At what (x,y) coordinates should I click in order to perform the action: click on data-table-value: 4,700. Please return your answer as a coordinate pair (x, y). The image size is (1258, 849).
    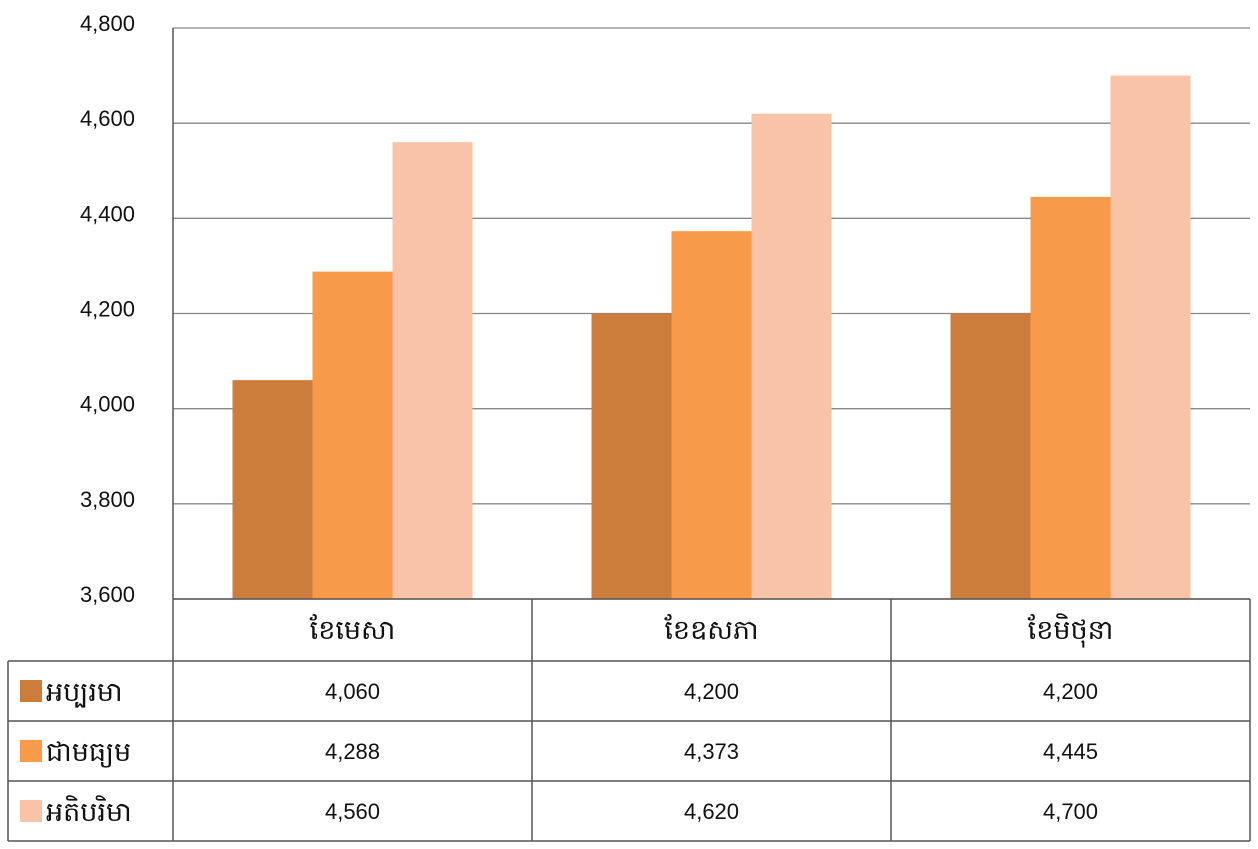
    Looking at the image, I should click on (1070, 811).